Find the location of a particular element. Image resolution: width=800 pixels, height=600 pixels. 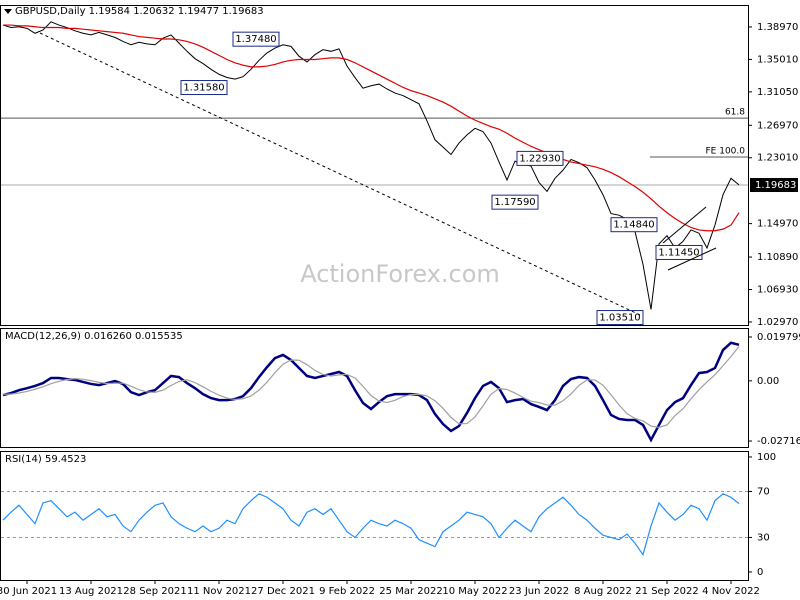

y-tick-label: 1.02970 is located at coordinates (777, 322).